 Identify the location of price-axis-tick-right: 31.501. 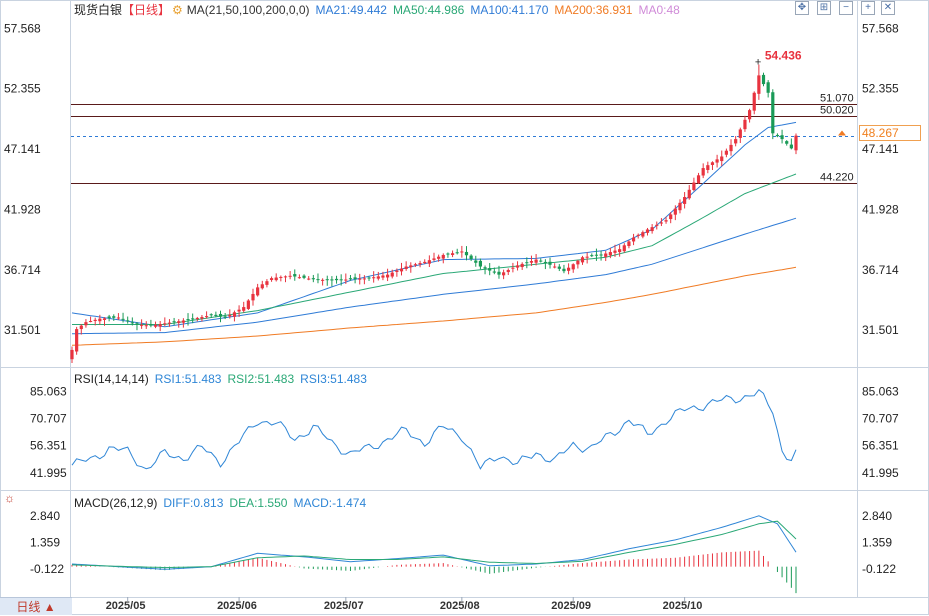
(880, 330).